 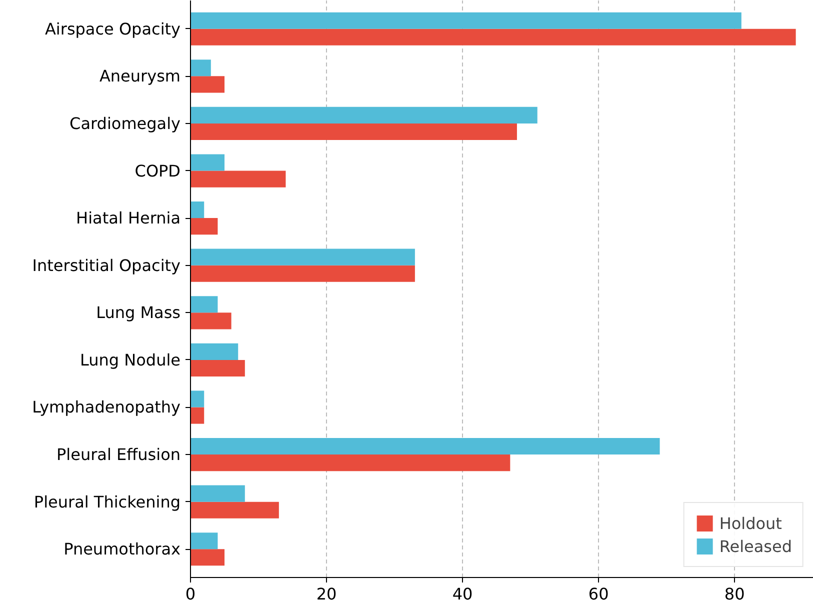 What do you see at coordinates (138, 312) in the screenshot?
I see `y-tick-label: Lung Mass` at bounding box center [138, 312].